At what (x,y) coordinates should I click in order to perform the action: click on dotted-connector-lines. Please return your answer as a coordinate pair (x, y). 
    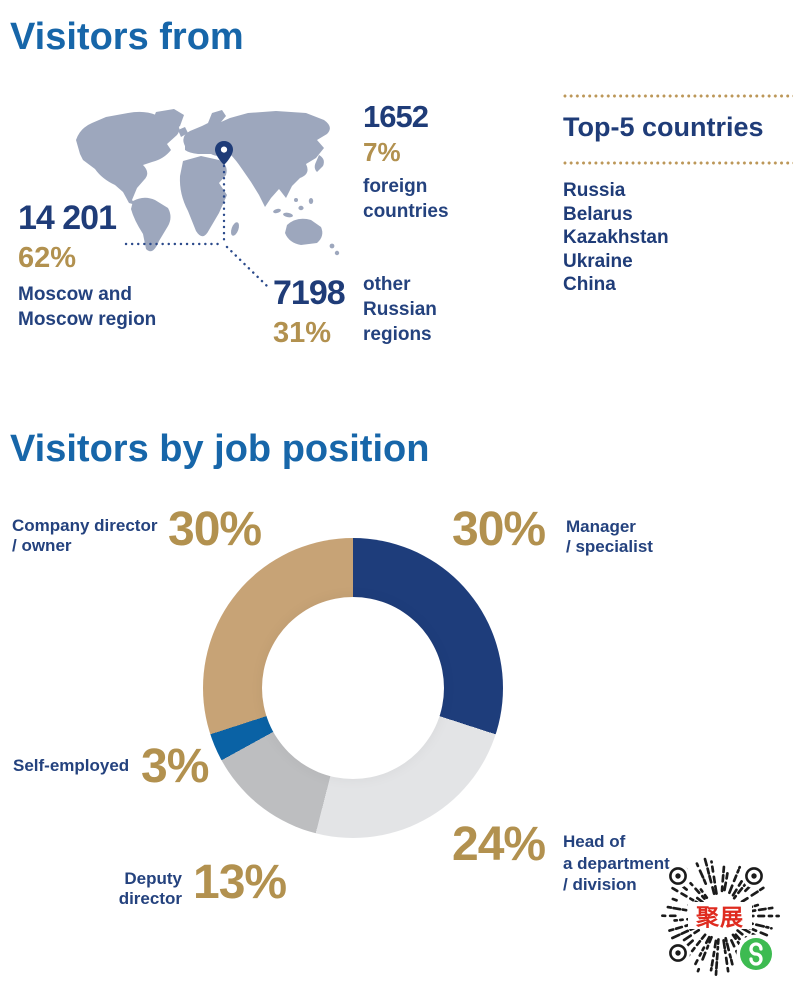
    Looking at the image, I should click on (196, 226).